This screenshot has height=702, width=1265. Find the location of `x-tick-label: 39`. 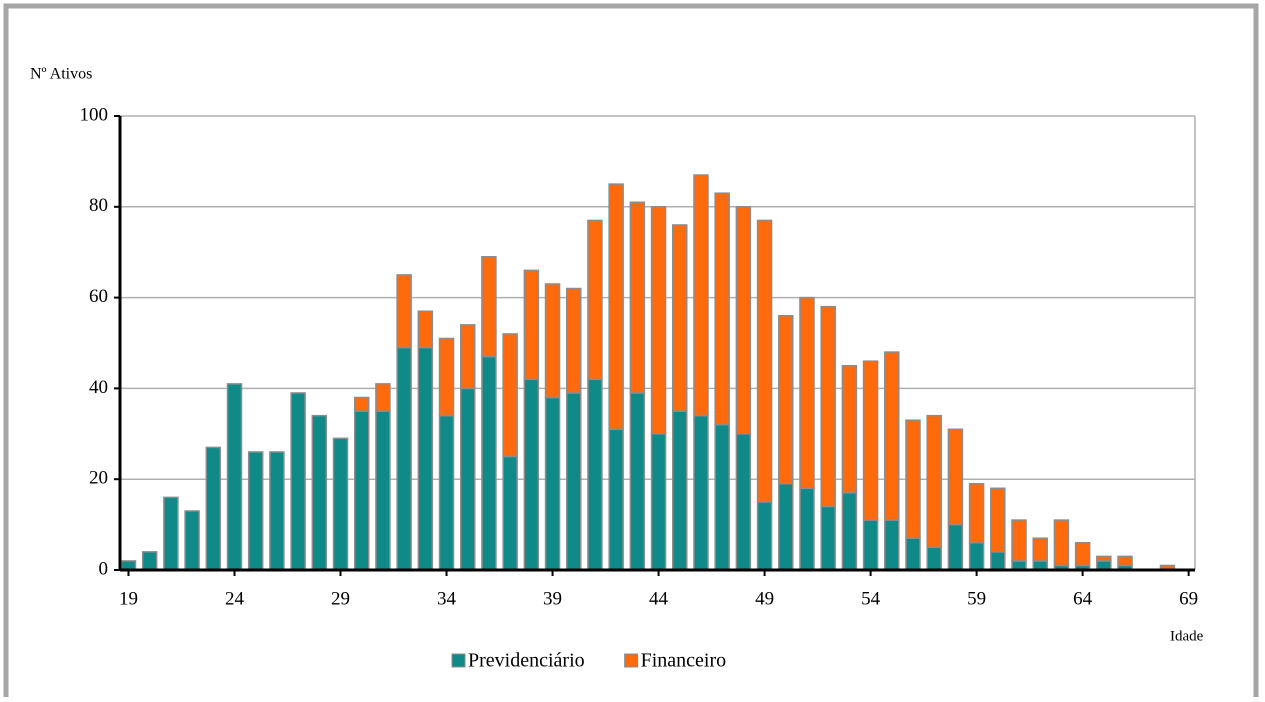

x-tick-label: 39 is located at coordinates (552, 598).